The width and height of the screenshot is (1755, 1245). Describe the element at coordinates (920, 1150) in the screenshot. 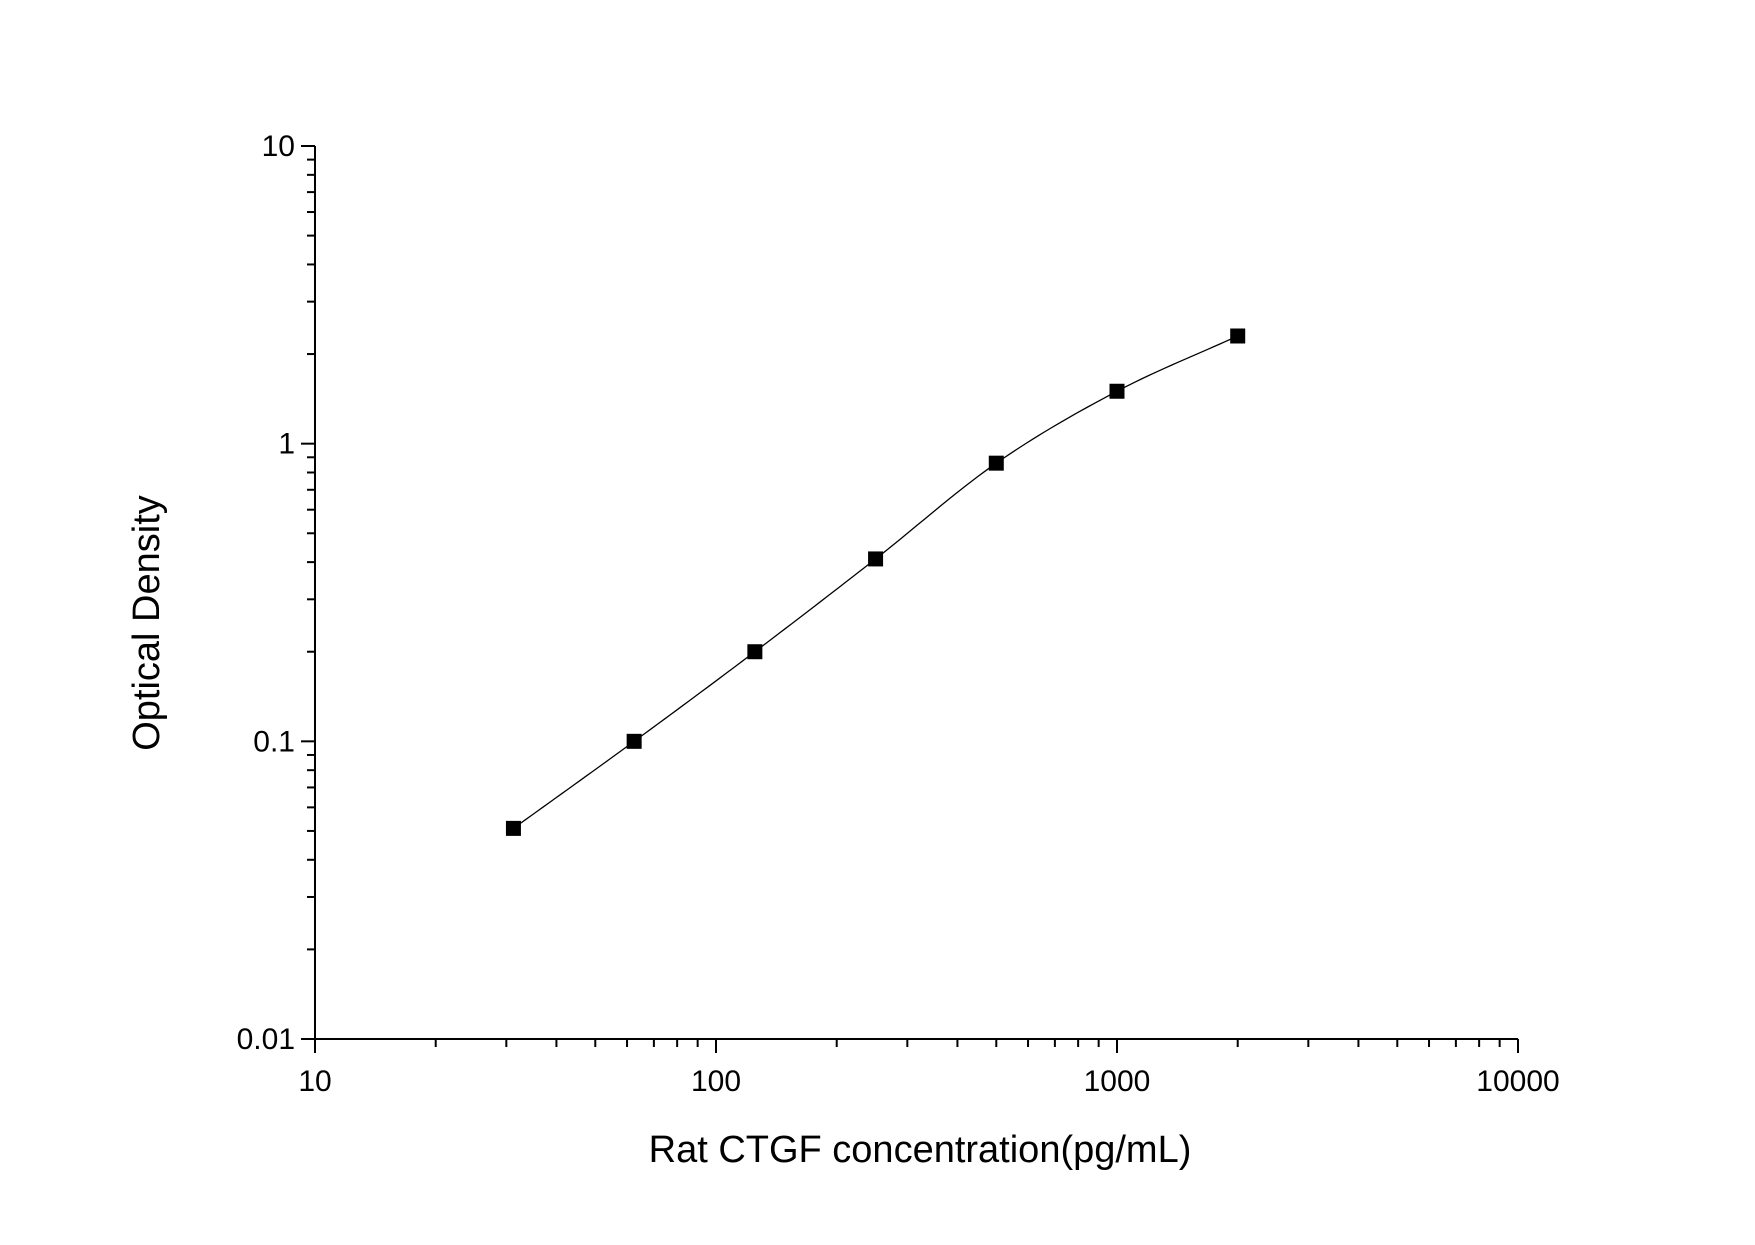

I see `x-axis-title: Rat CTGF concentration(pg/mL)` at that location.